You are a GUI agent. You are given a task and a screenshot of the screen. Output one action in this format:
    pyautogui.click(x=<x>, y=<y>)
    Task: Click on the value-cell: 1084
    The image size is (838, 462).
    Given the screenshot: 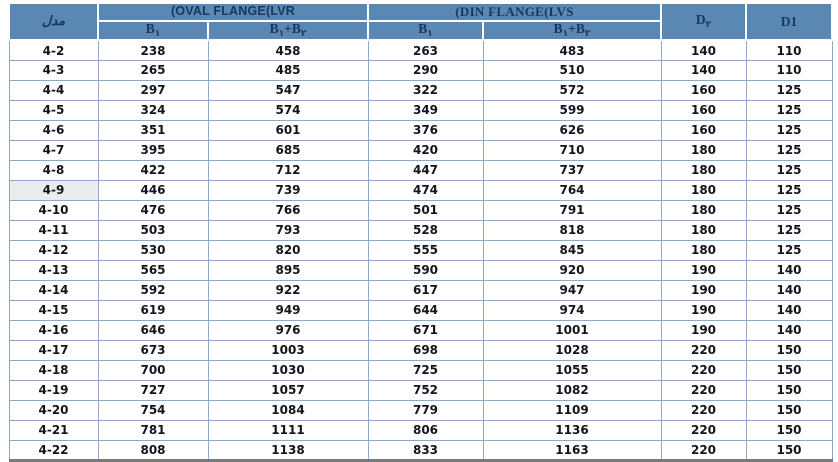 What is the action you would take?
    pyautogui.click(x=288, y=410)
    